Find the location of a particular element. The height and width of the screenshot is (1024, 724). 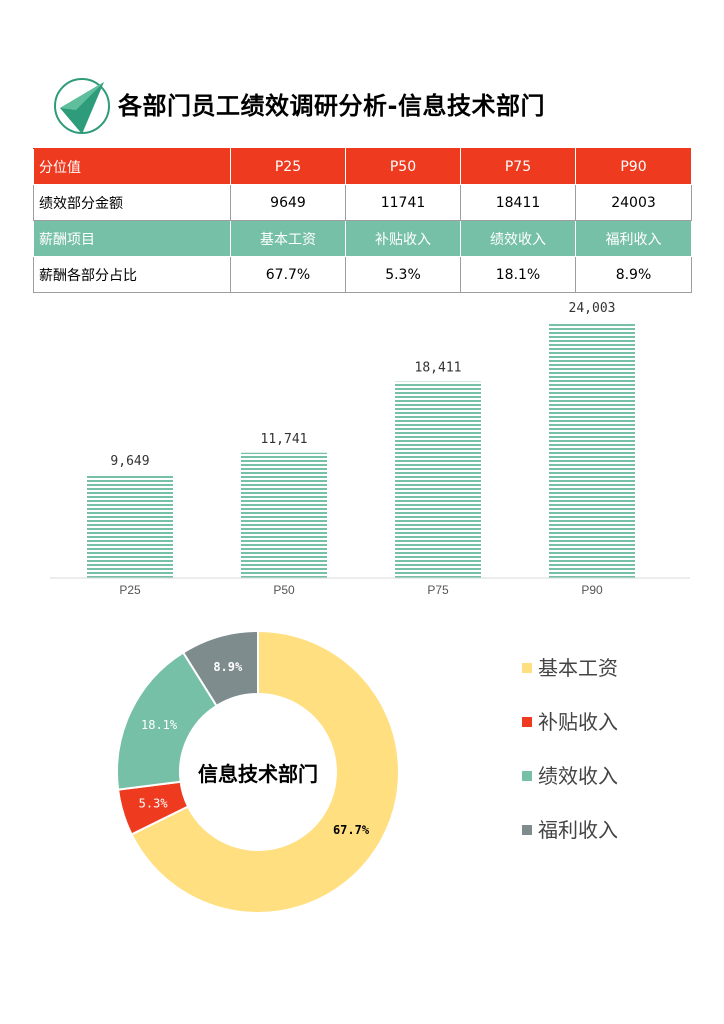

table-row: 绩效部分金额 9649 11741 18411 24003 is located at coordinates (362, 202).